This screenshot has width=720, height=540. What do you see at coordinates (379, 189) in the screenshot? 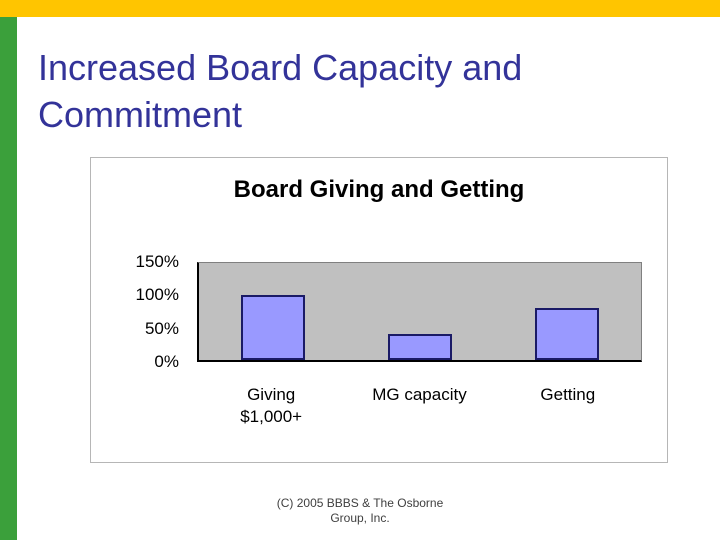
I see `chart-title: Board Giving and Getting` at bounding box center [379, 189].